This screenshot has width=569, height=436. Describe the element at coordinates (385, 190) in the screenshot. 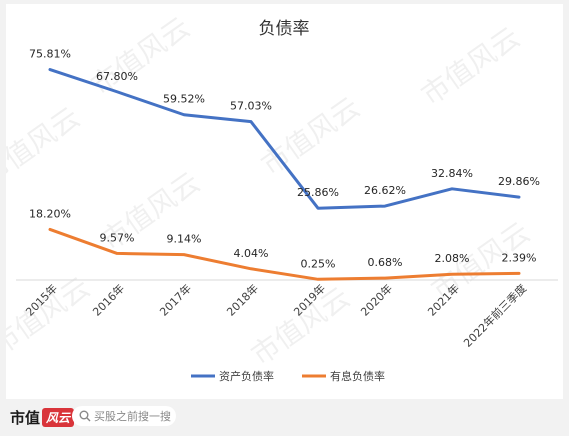

I see `data-label: 26.62%` at that location.